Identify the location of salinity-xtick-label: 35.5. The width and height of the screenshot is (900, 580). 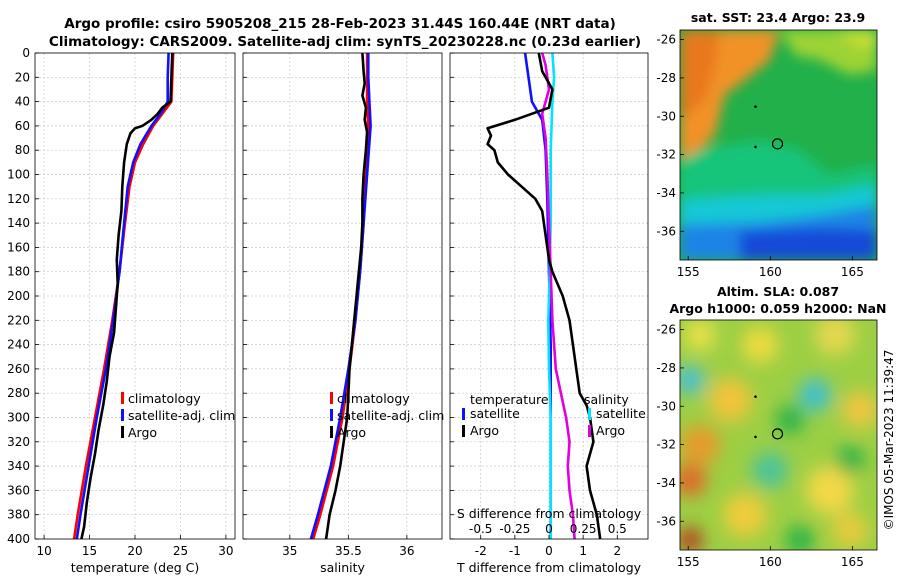
(348, 551).